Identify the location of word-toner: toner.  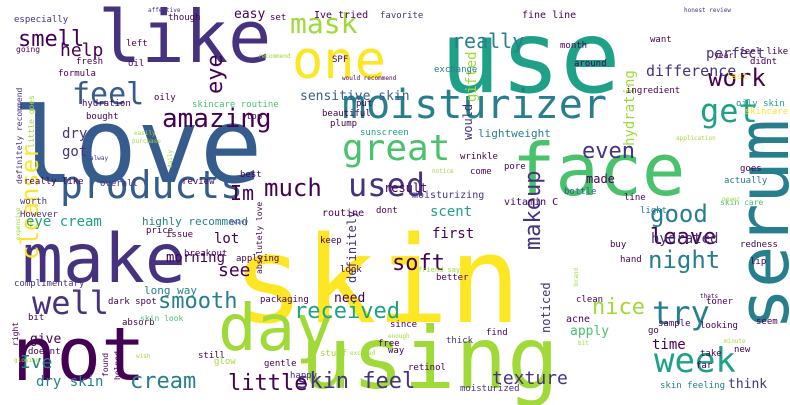
(720, 302).